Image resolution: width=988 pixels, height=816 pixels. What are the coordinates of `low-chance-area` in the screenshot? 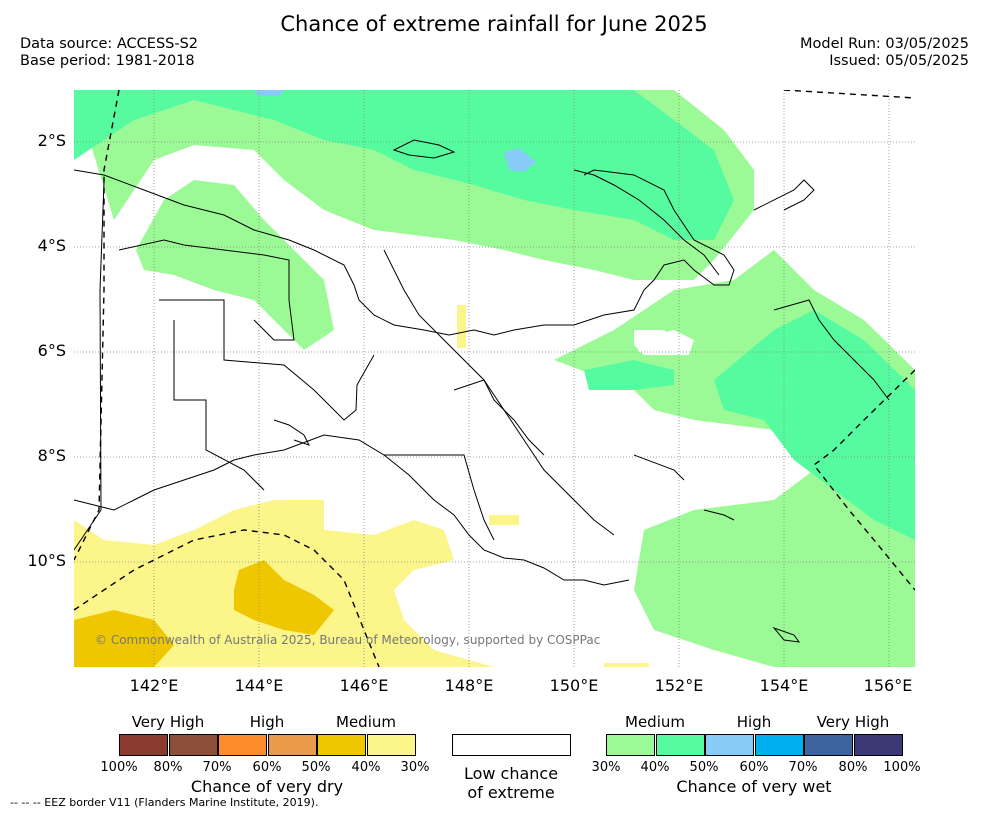 It's located at (656, 342).